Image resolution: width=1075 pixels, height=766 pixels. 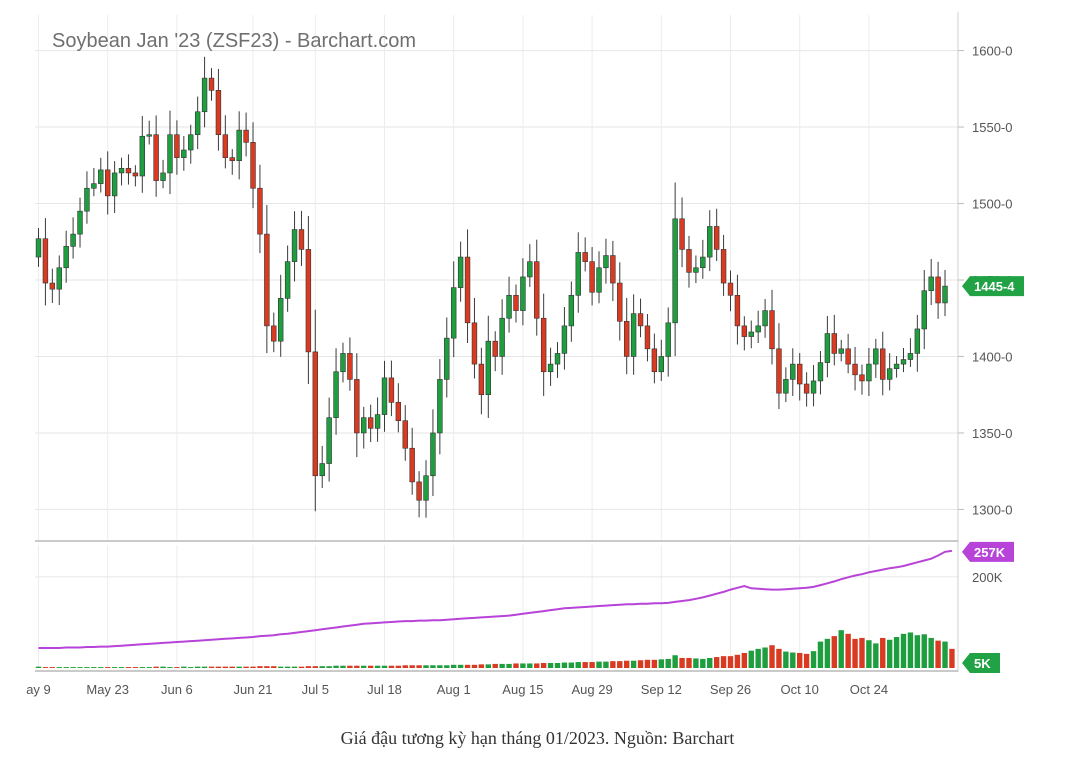 What do you see at coordinates (107, 689) in the screenshot?
I see `date-tick-label: May 23` at bounding box center [107, 689].